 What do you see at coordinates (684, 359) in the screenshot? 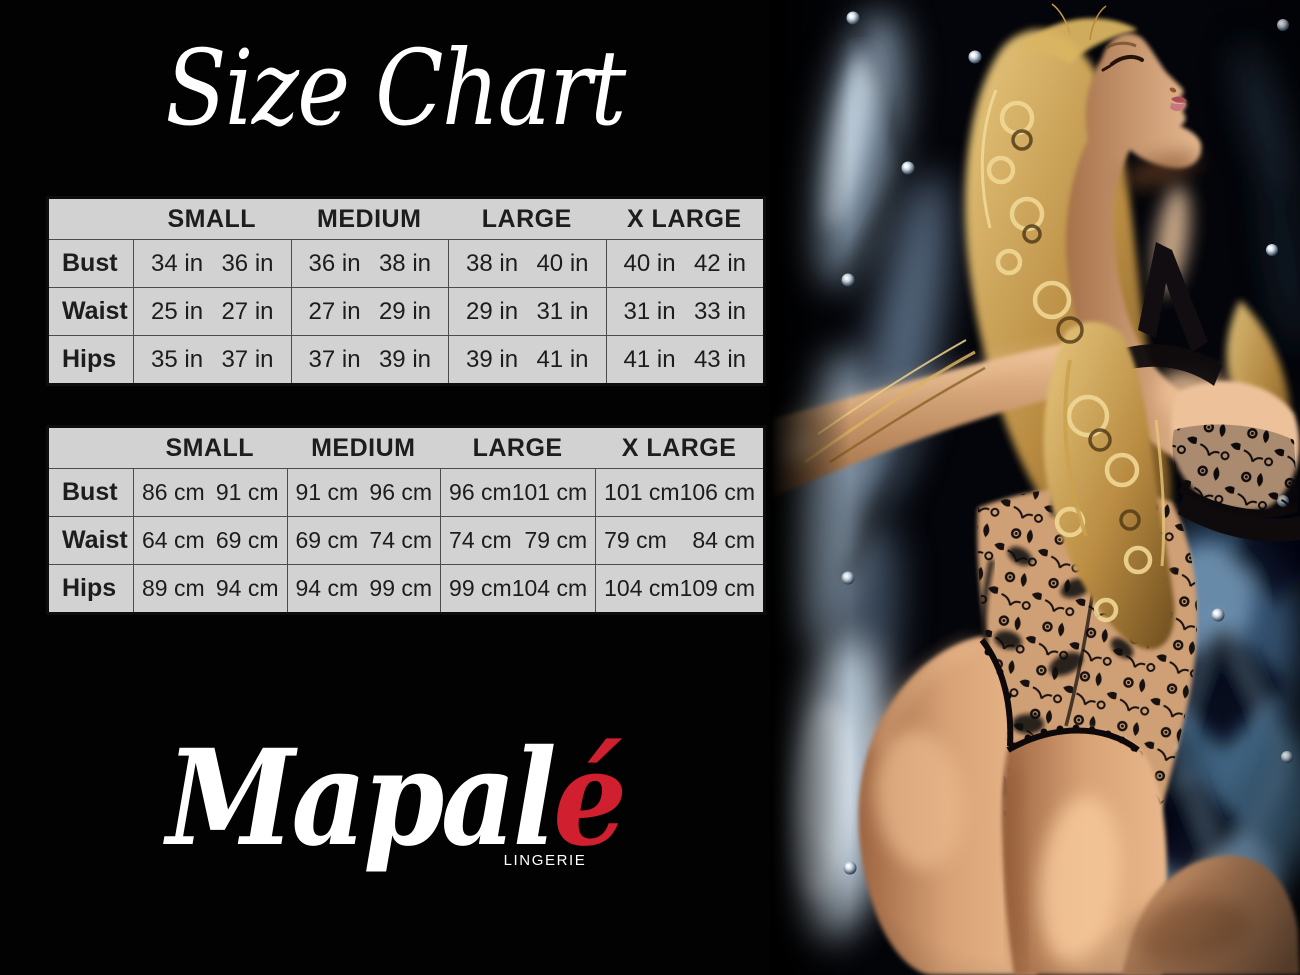
I see `size-cell: 41 in 43 in` at bounding box center [684, 359].